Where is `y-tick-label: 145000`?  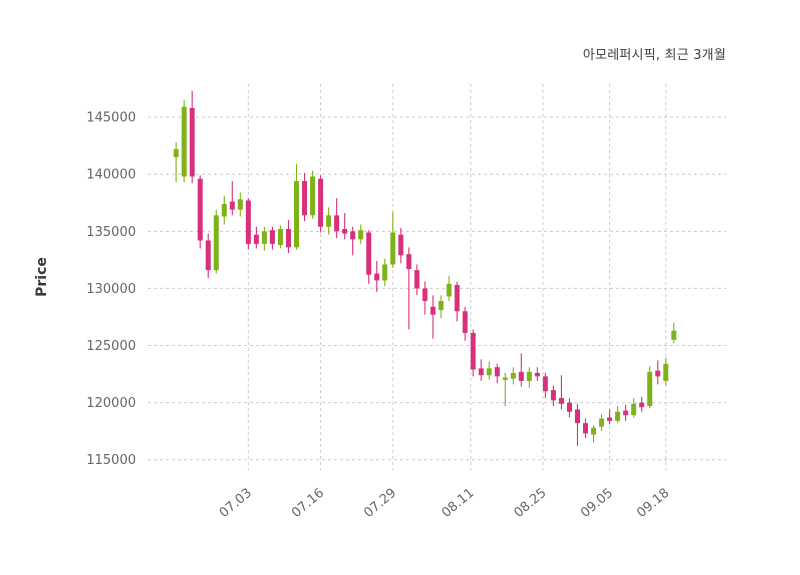
y-tick-label: 145000 is located at coordinates (111, 118).